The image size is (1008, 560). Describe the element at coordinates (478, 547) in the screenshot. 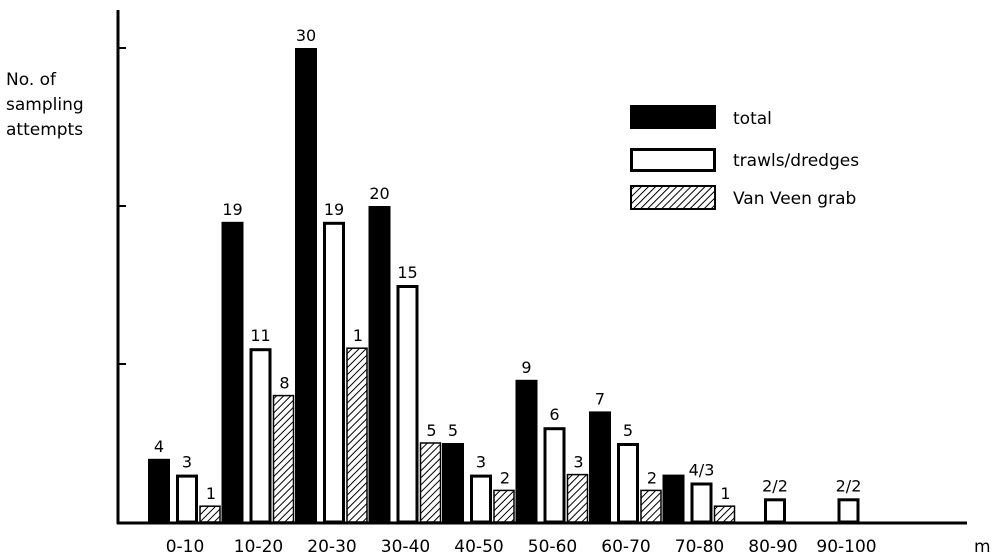

I see `x-tick-label: 40-50` at that location.